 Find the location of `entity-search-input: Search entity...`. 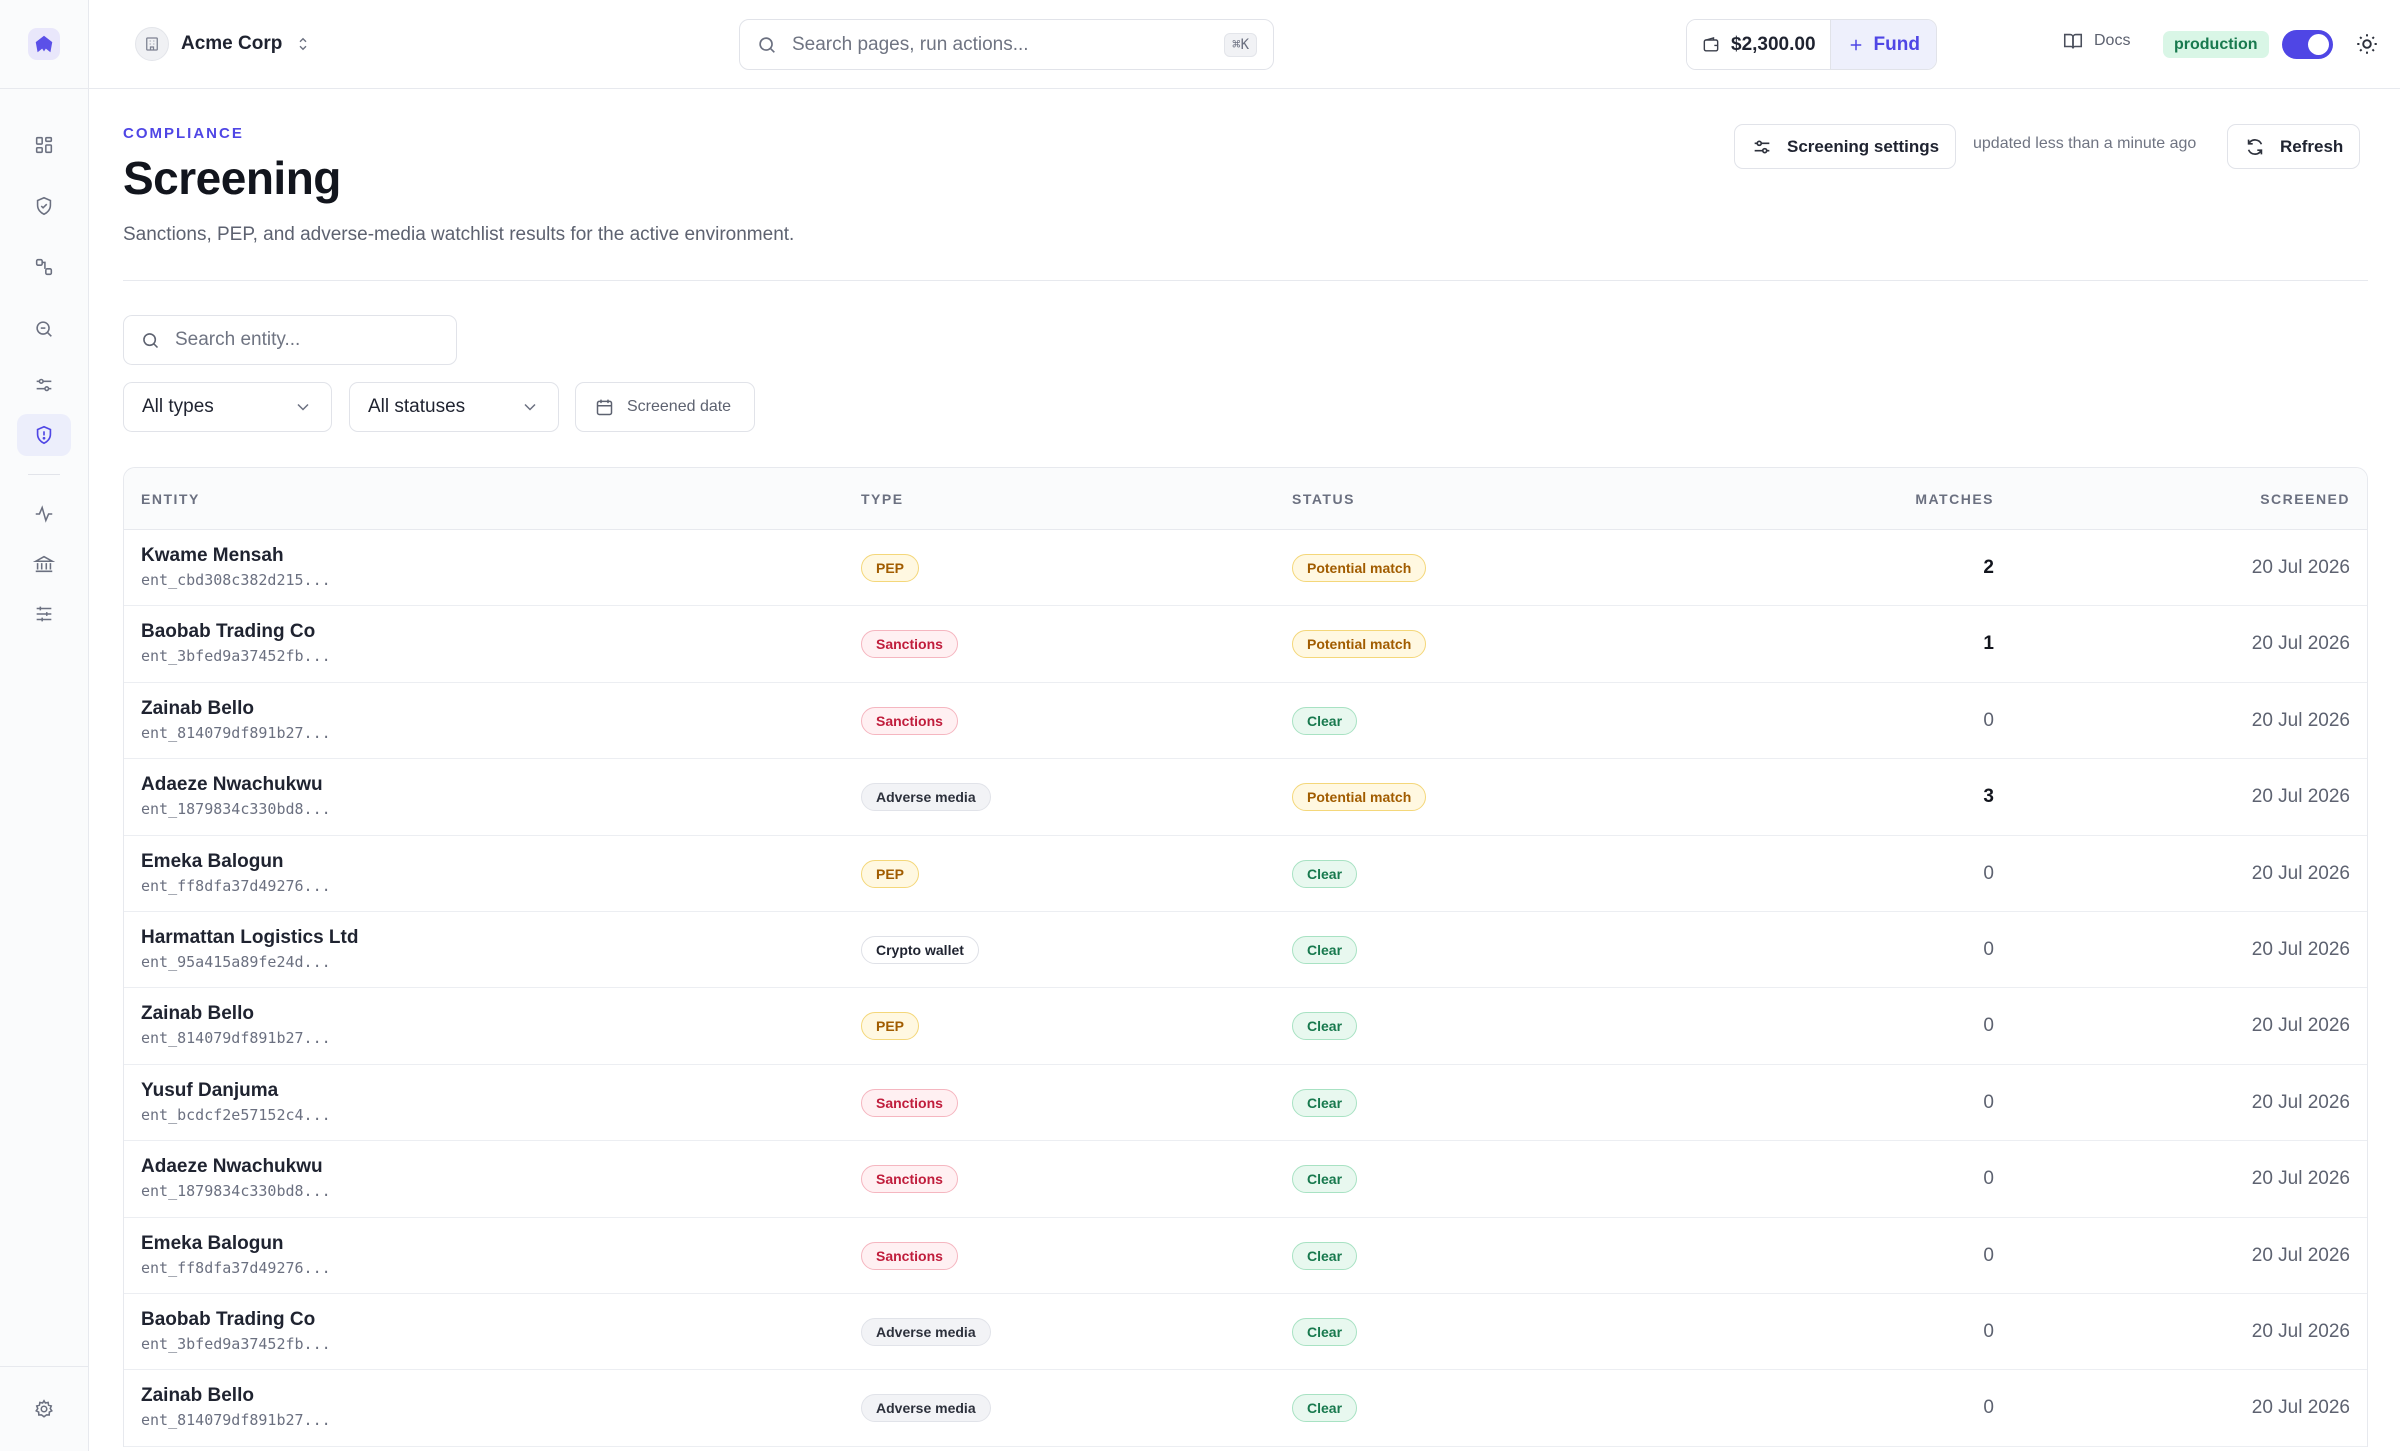

entity-search-input: Search entity... is located at coordinates (290, 340).